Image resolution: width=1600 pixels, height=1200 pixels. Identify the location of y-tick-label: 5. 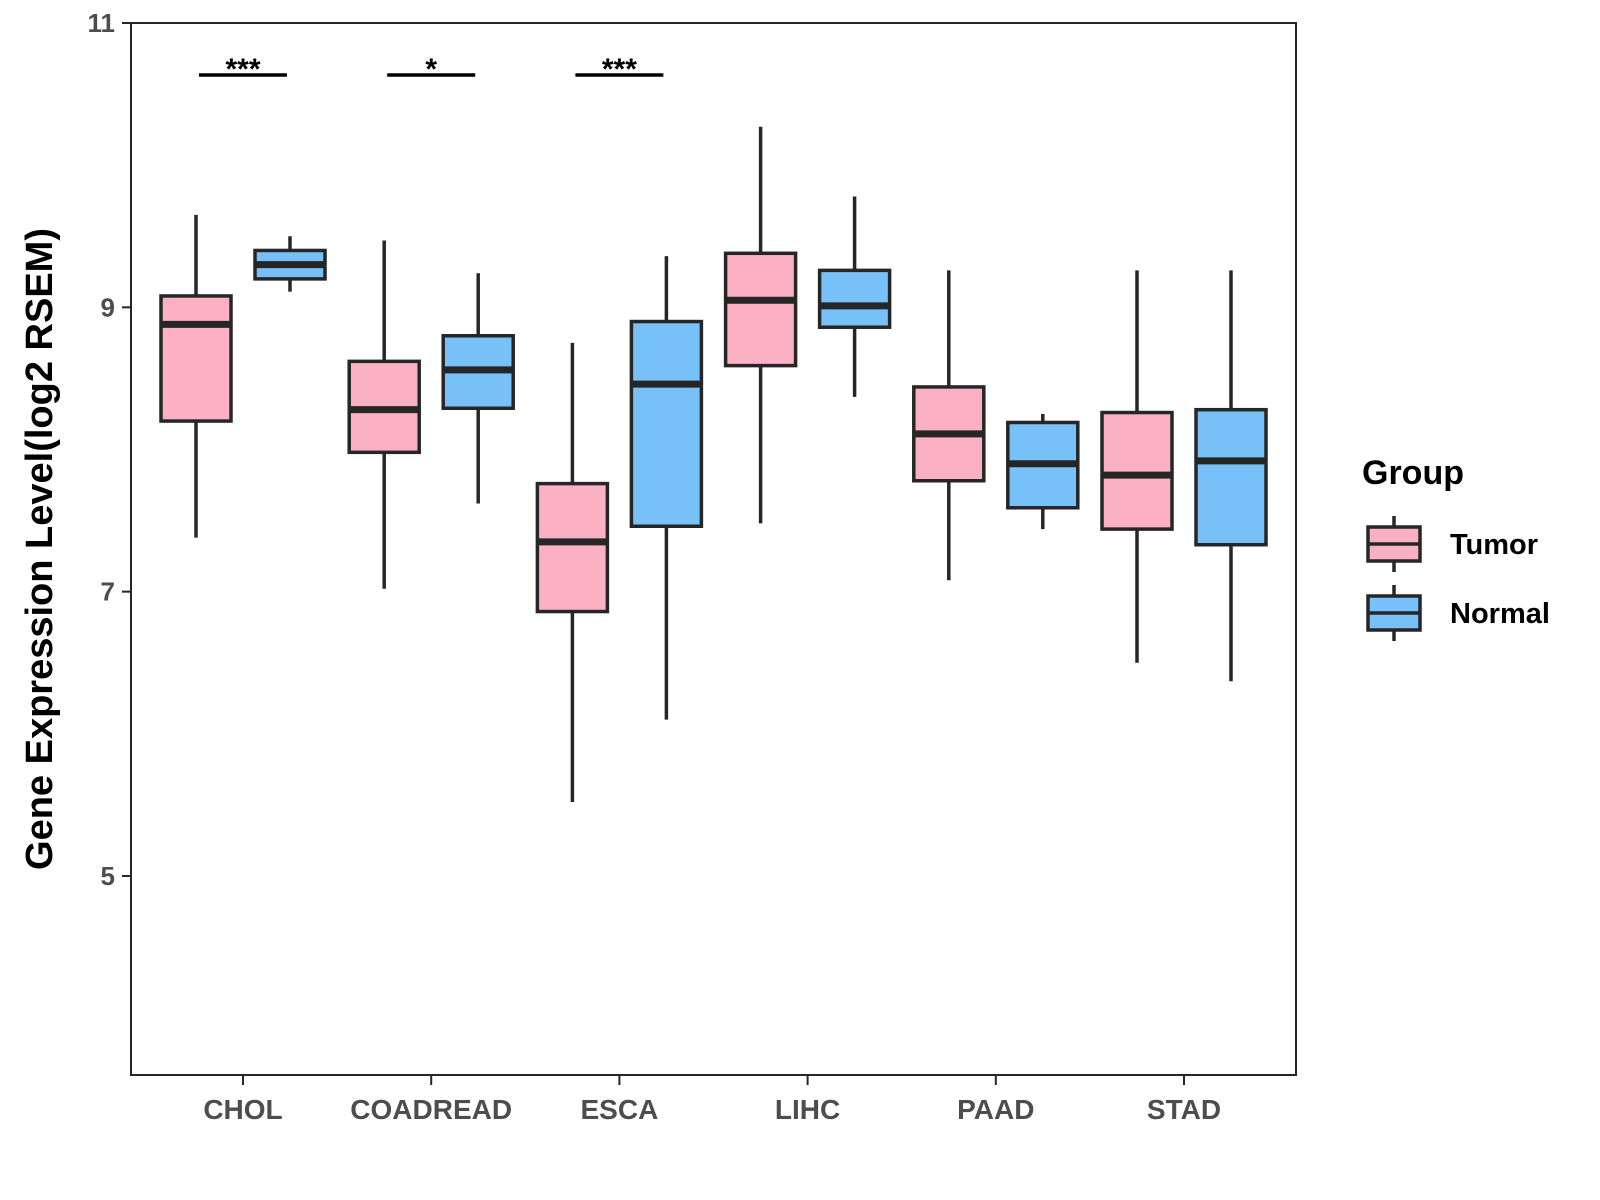
(108, 876).